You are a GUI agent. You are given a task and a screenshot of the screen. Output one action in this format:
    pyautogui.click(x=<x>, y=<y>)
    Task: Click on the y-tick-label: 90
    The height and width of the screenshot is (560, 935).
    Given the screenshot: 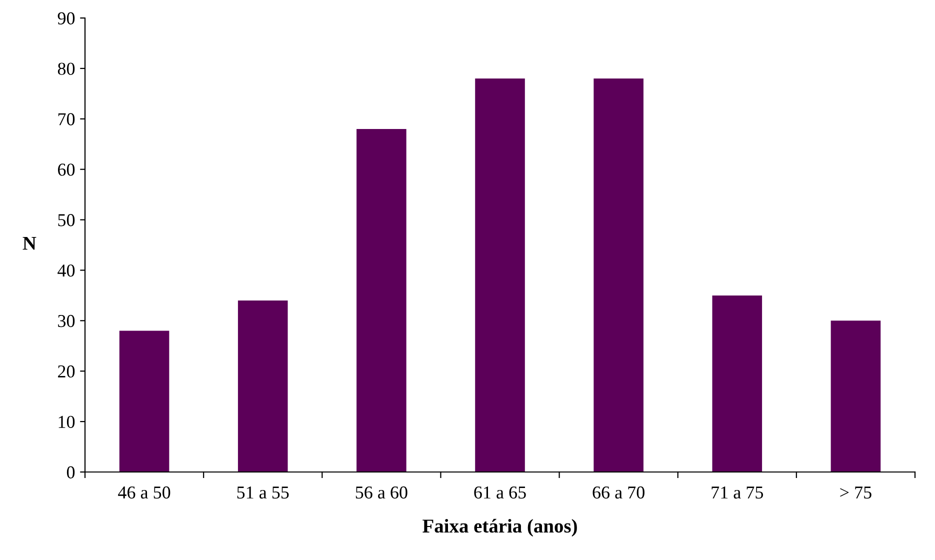 What is the action you would take?
    pyautogui.click(x=66, y=18)
    